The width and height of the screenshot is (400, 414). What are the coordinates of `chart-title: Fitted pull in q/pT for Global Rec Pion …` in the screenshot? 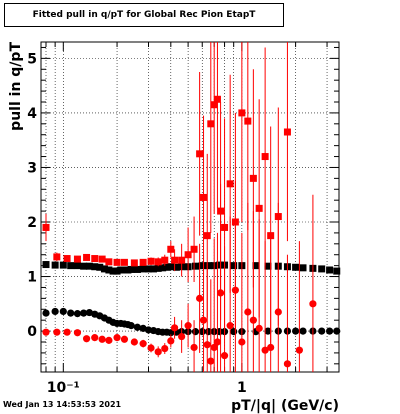 It's located at (144, 15).